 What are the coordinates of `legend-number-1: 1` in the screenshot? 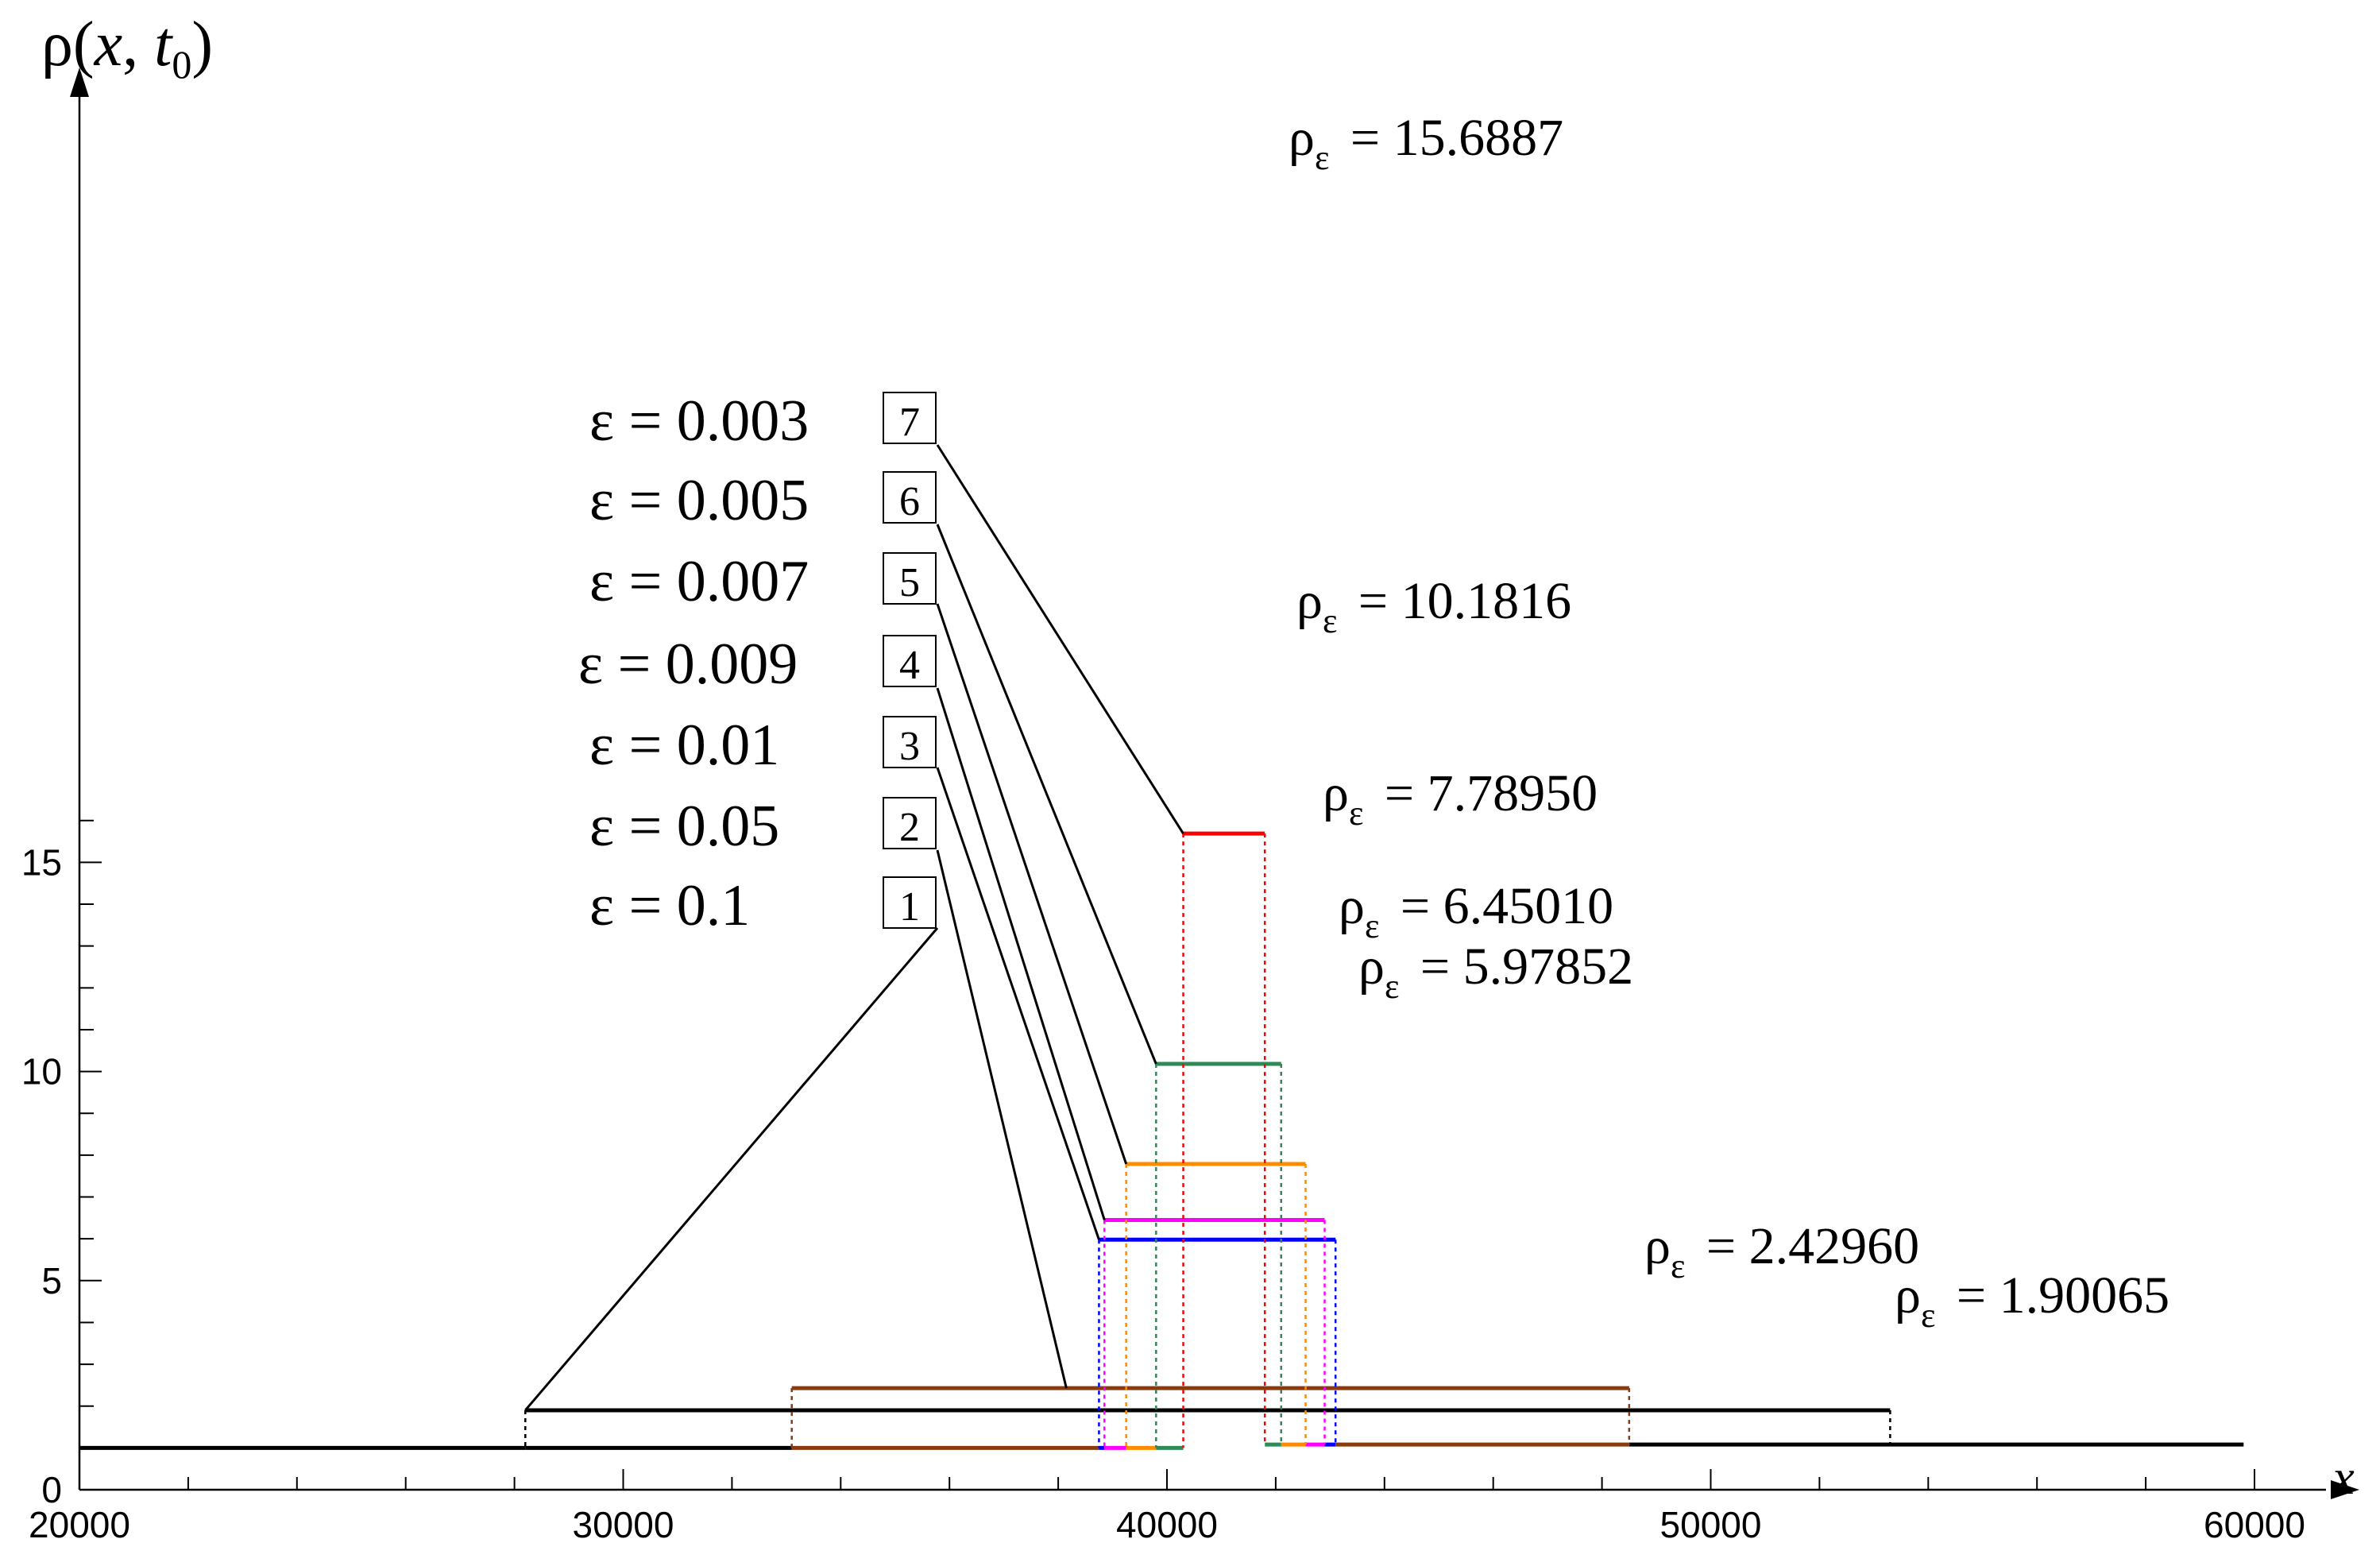 It's located at (909, 907).